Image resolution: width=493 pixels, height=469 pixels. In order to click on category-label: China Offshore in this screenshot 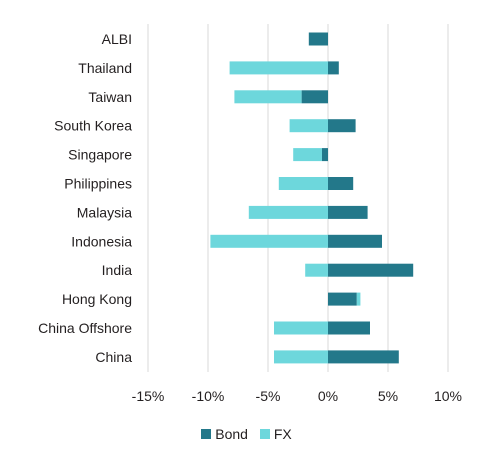, I will do `click(85, 328)`.